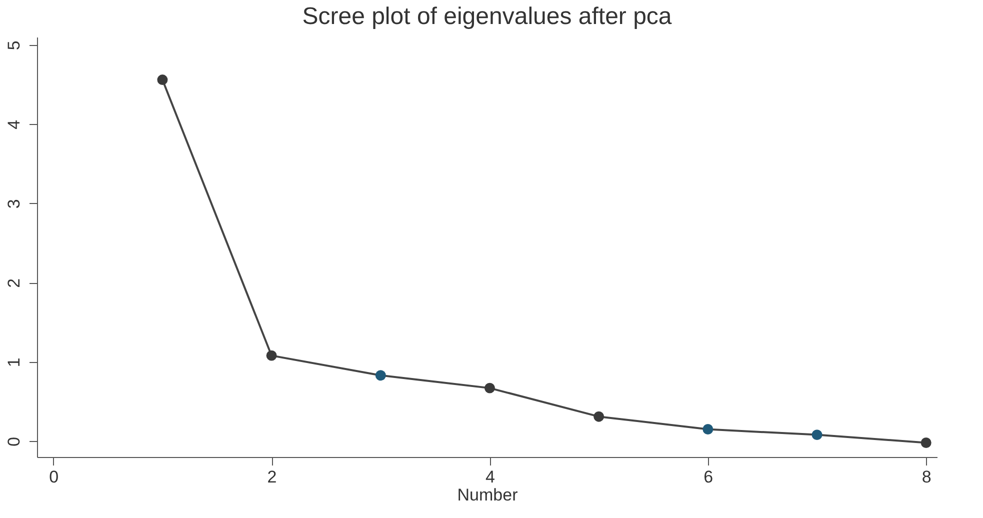 Image resolution: width=983 pixels, height=518 pixels. I want to click on x-tick-label: 2, so click(272, 477).